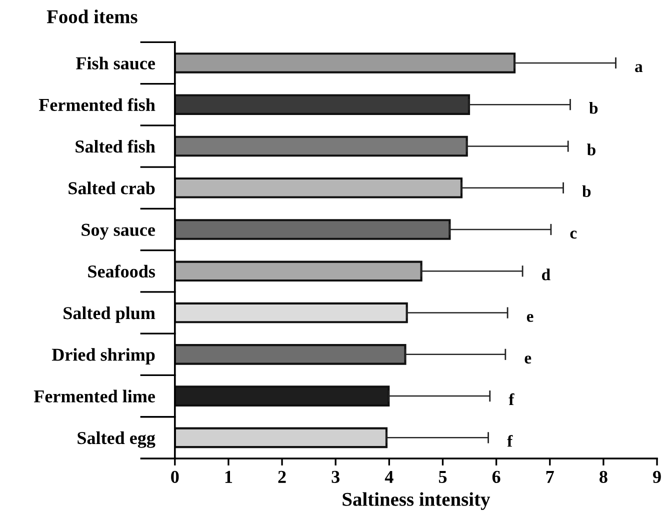 The height and width of the screenshot is (527, 665). What do you see at coordinates (228, 476) in the screenshot?
I see `x-tick-label: 1` at bounding box center [228, 476].